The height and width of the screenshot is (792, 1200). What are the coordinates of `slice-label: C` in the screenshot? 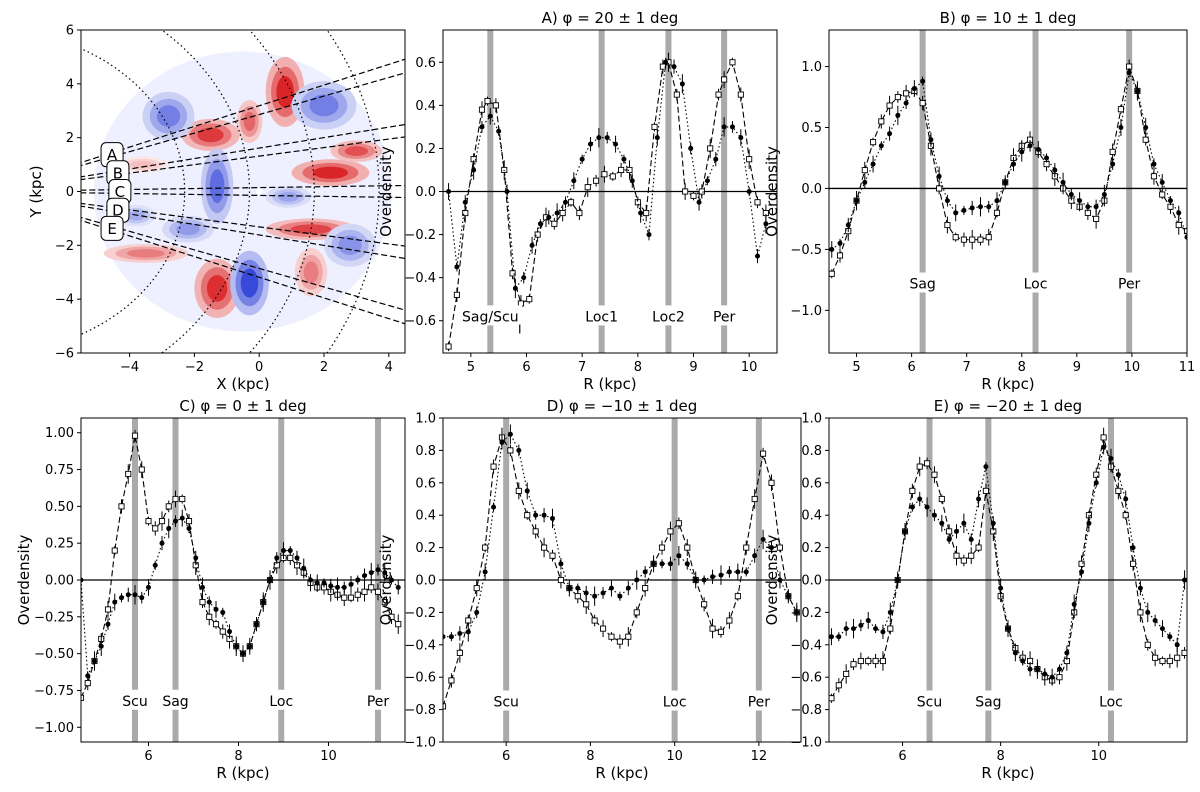 It's located at (120, 192).